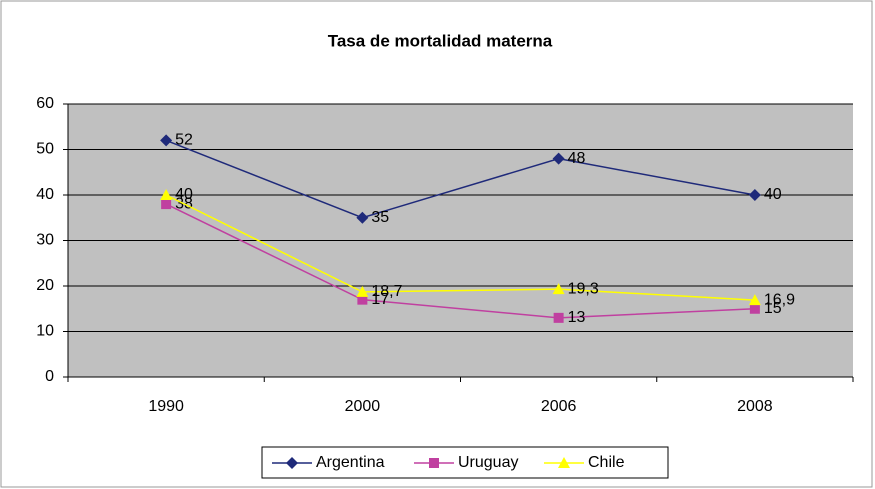 Image resolution: width=875 pixels, height=489 pixels. I want to click on data-label: 19,3, so click(583, 288).